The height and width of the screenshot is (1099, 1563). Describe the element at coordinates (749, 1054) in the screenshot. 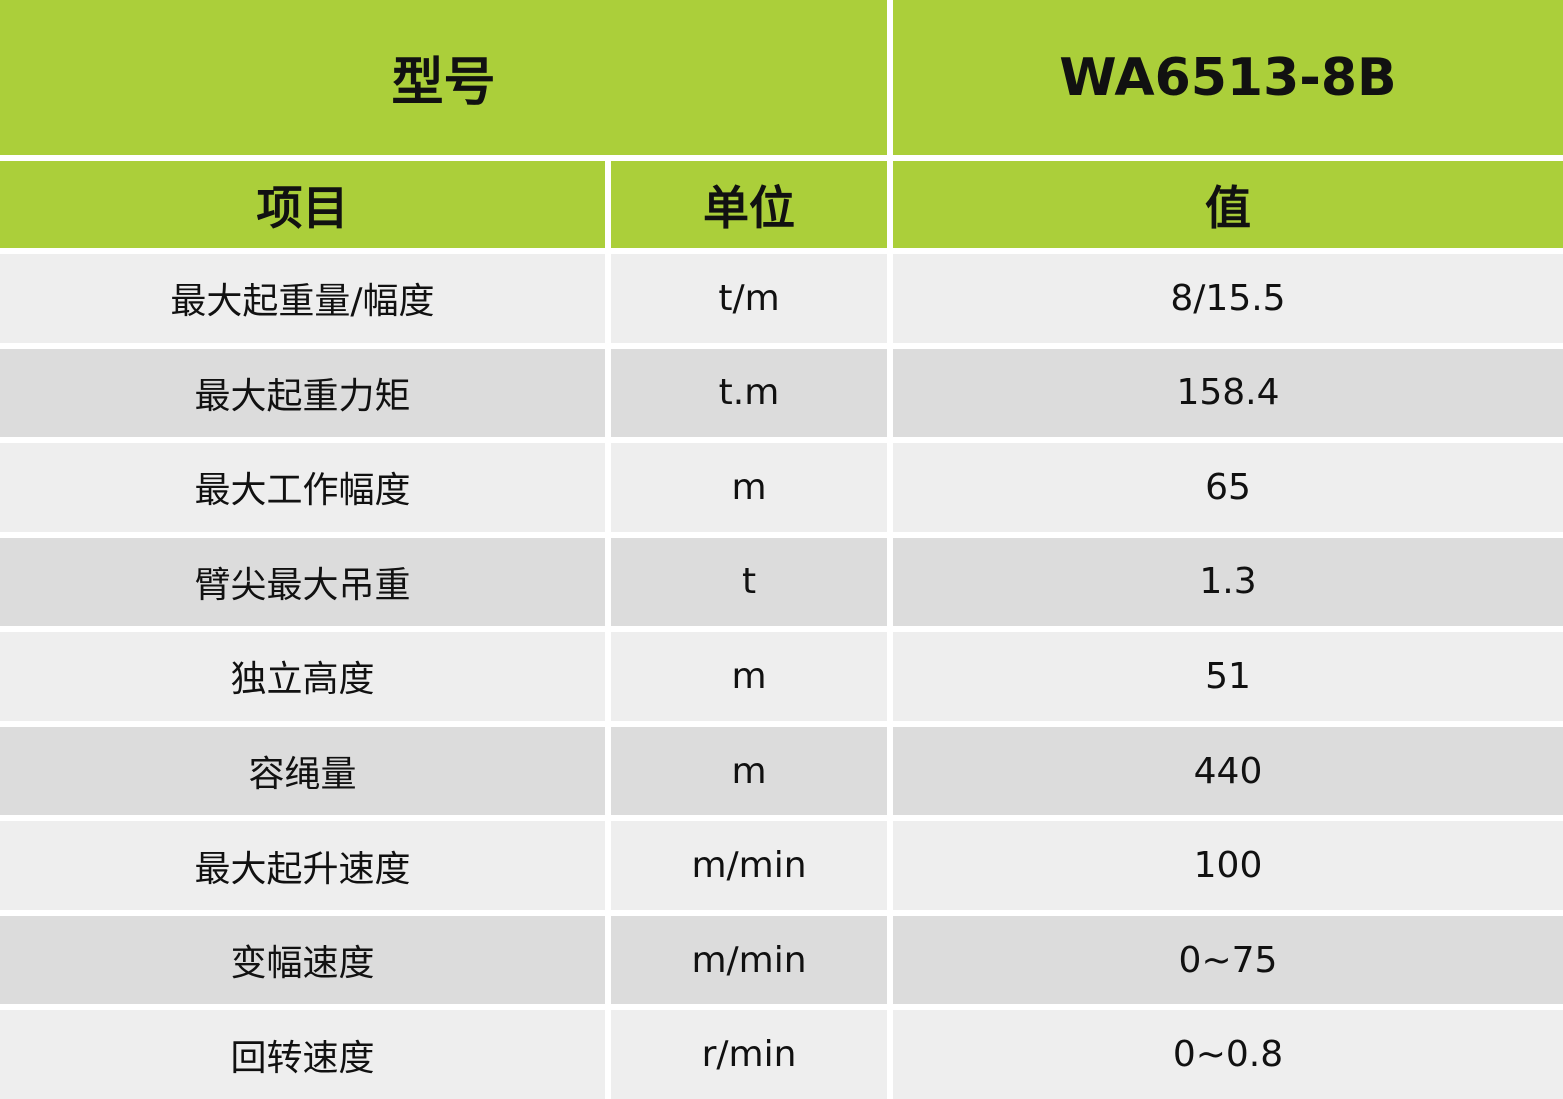

I see `row-unit-cell: r/min` at that location.